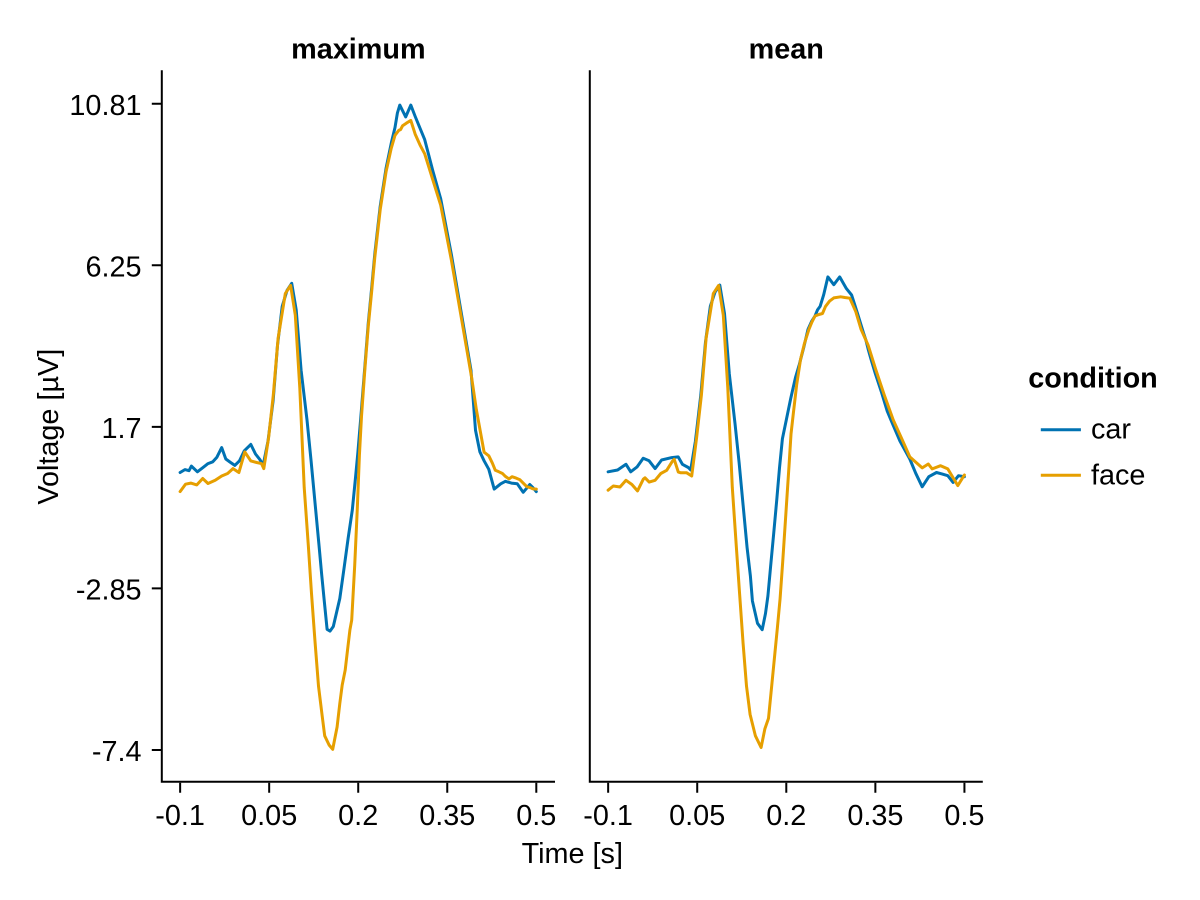  I want to click on svg-text: Time [s], so click(572, 854).